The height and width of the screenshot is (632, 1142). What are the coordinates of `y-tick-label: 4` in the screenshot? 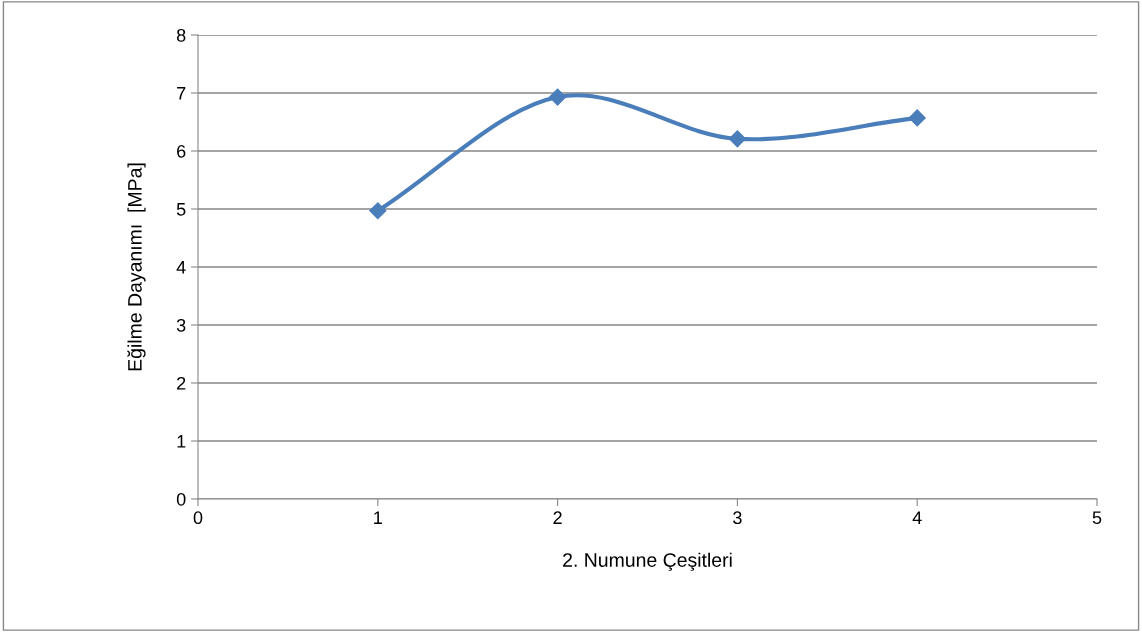 It's located at (181, 267).